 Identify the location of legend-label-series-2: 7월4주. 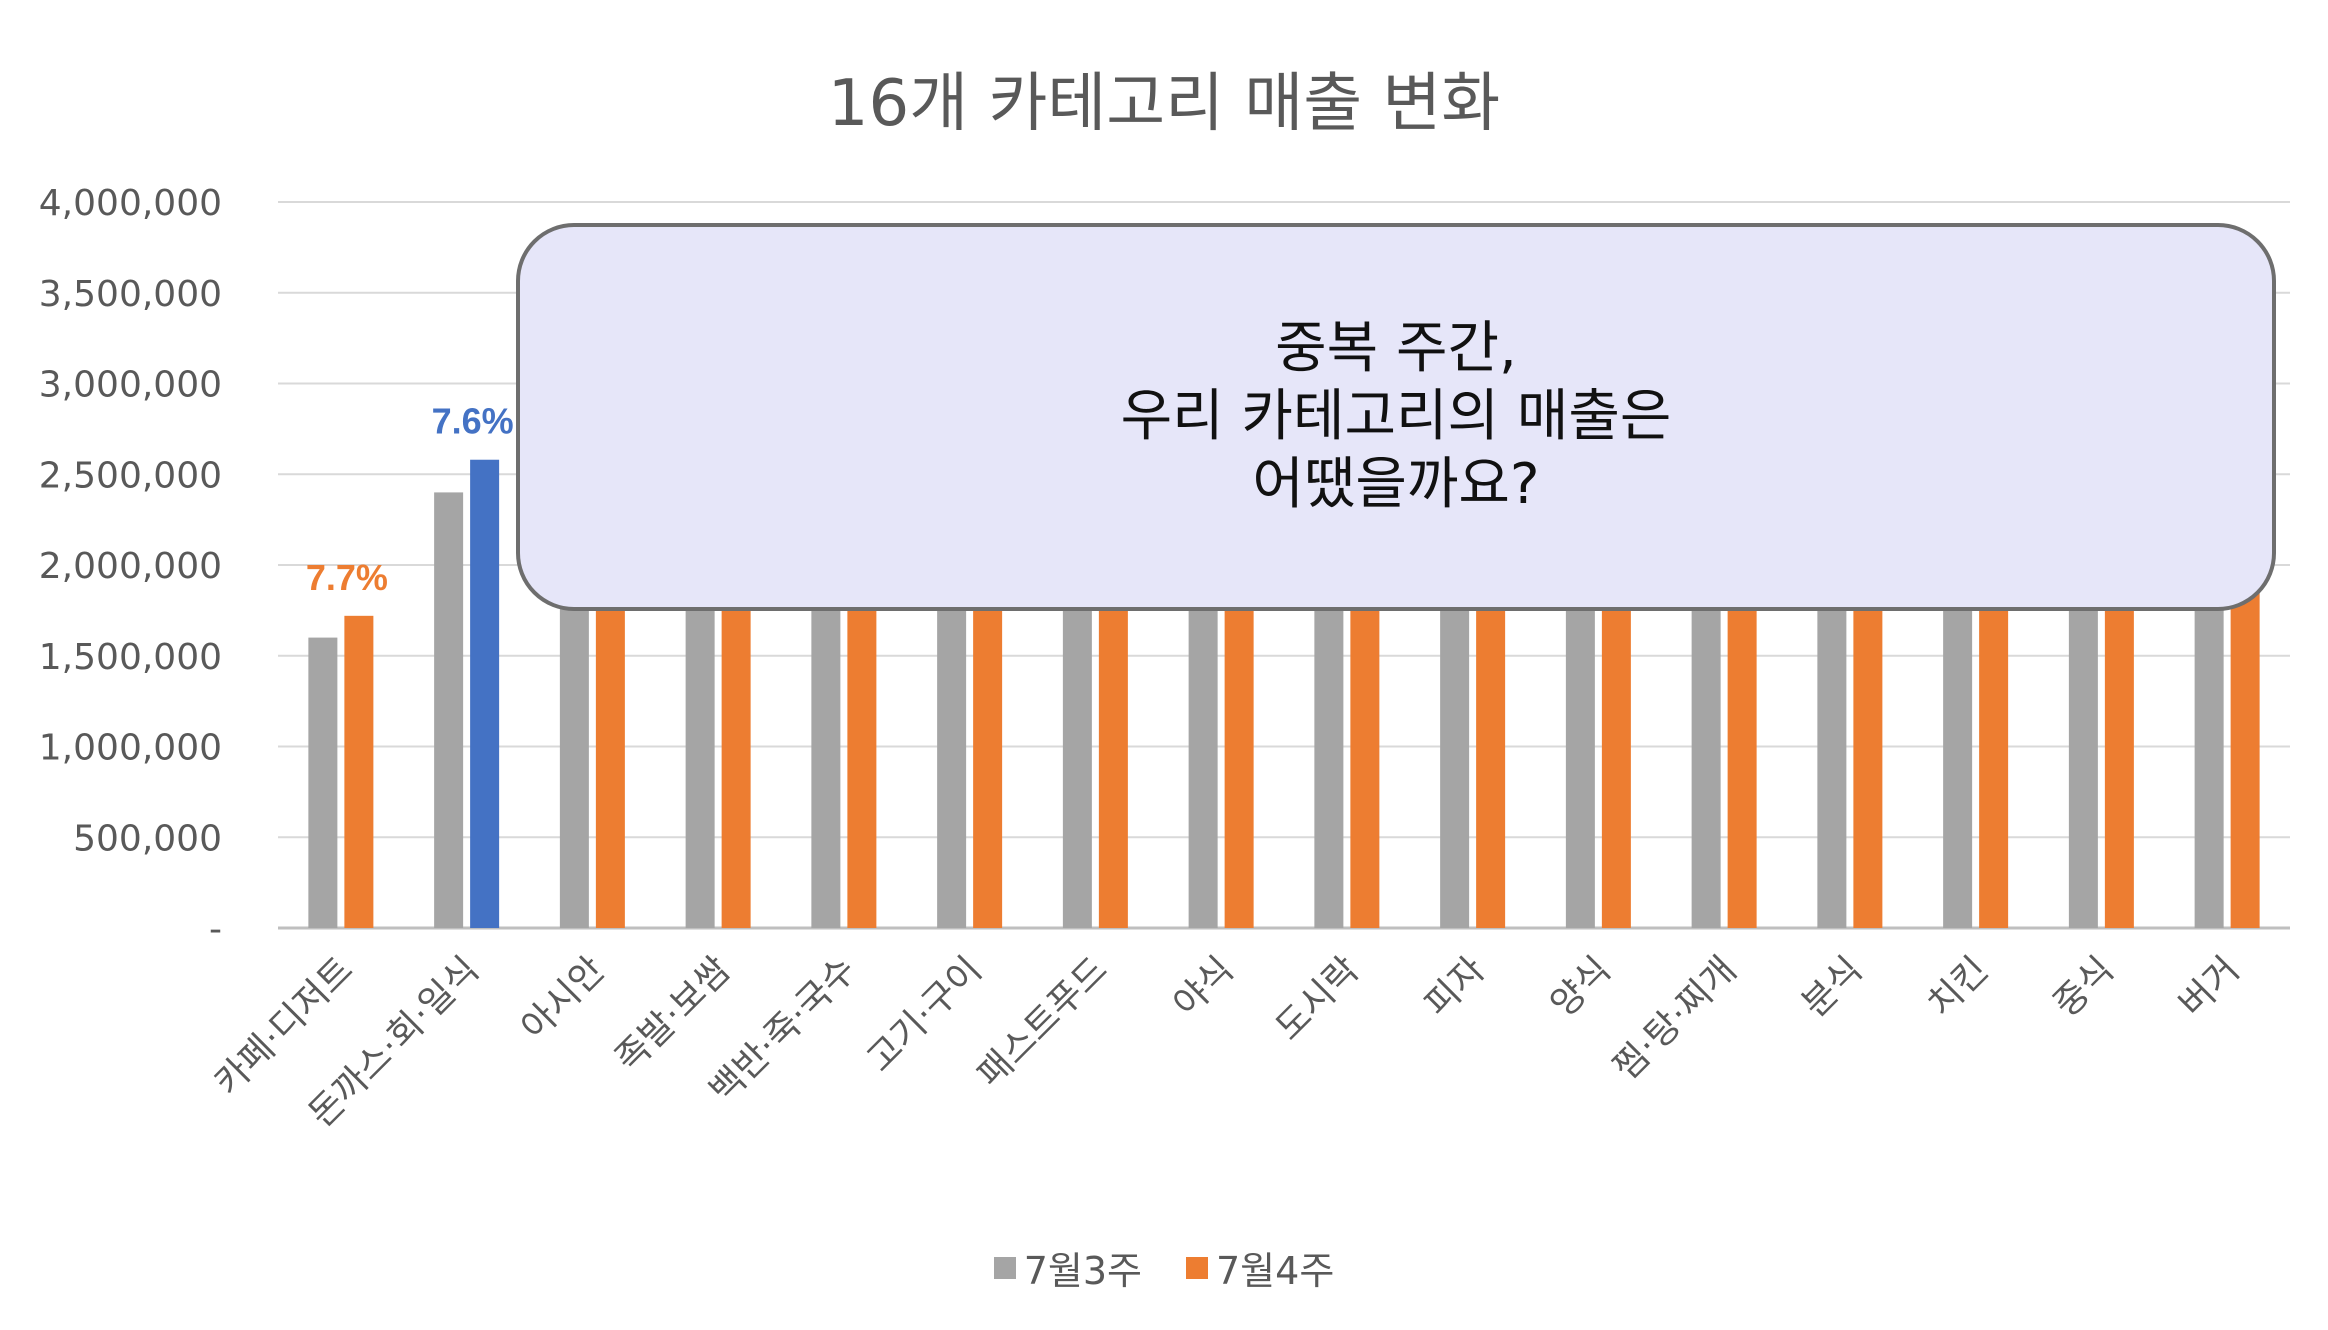
(1275, 1271).